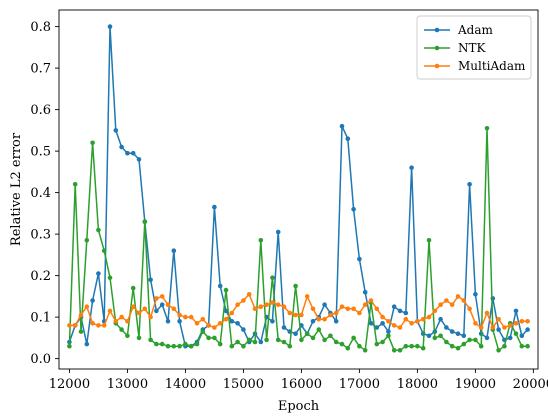 The image size is (548, 419). Describe the element at coordinates (40, 69) in the screenshot. I see `y-tick-label: 0.7` at that location.